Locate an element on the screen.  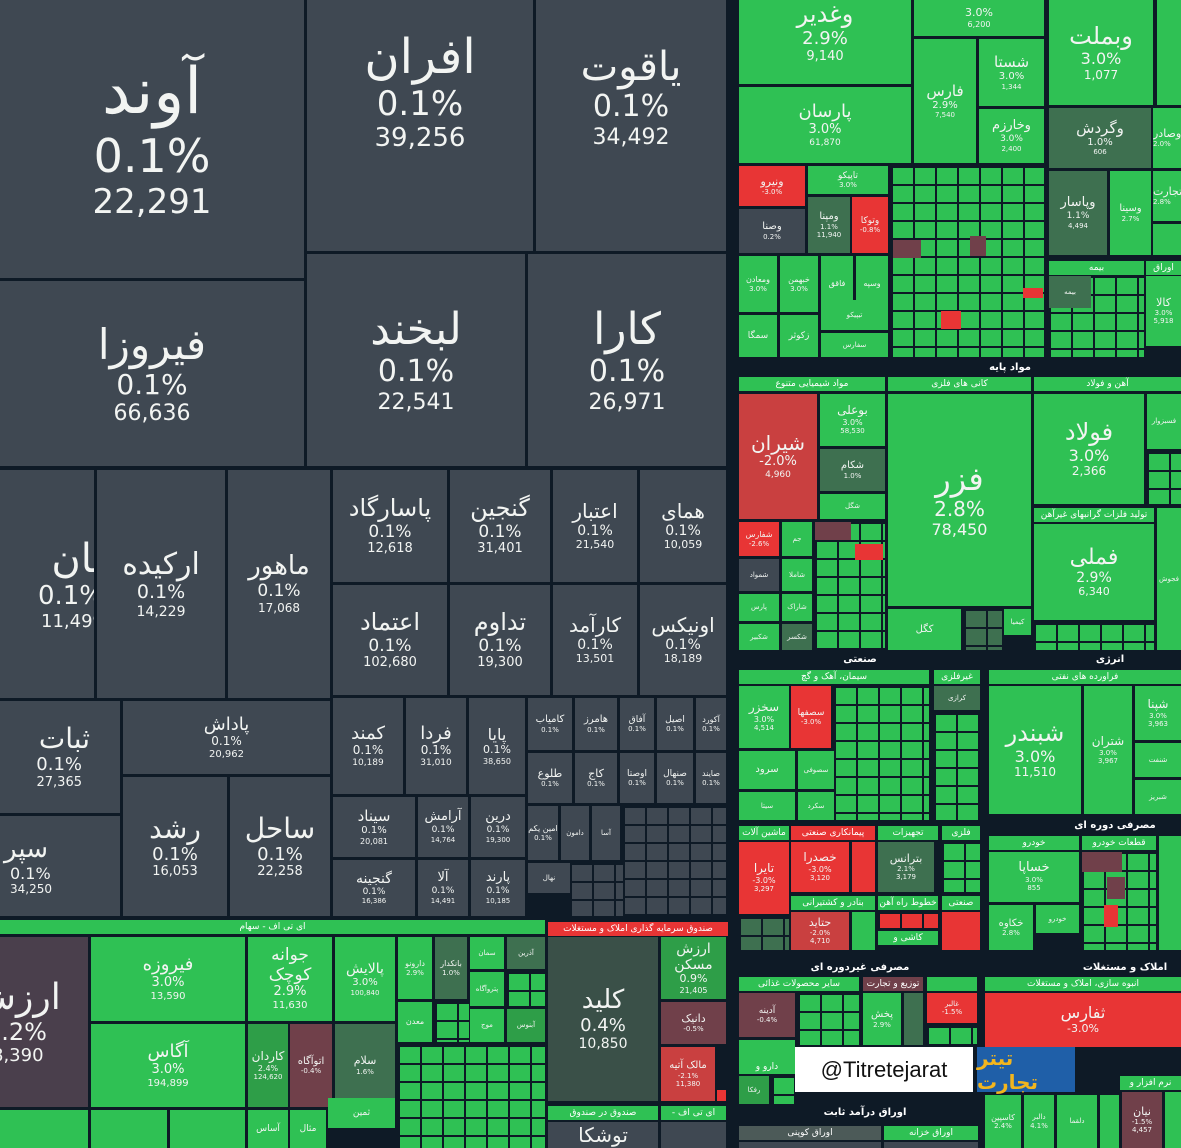
tile-javaneh: جوانه کوچک 2.9% 11,630 is located at coordinates (290, 979).